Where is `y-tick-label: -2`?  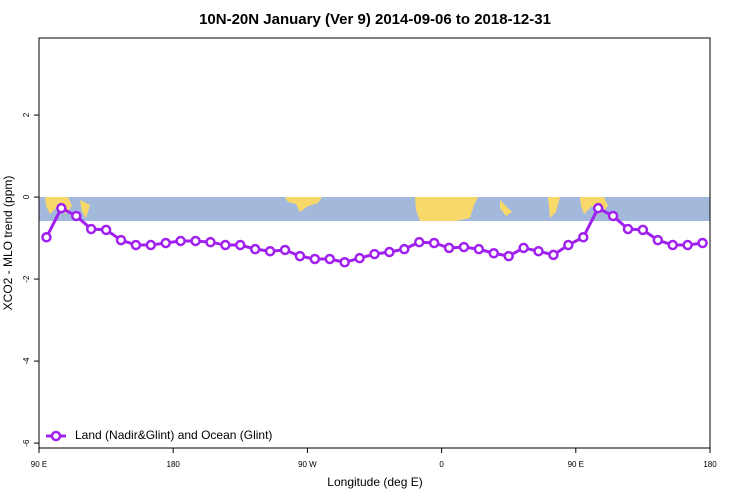 y-tick-label: -2 is located at coordinates (26, 279).